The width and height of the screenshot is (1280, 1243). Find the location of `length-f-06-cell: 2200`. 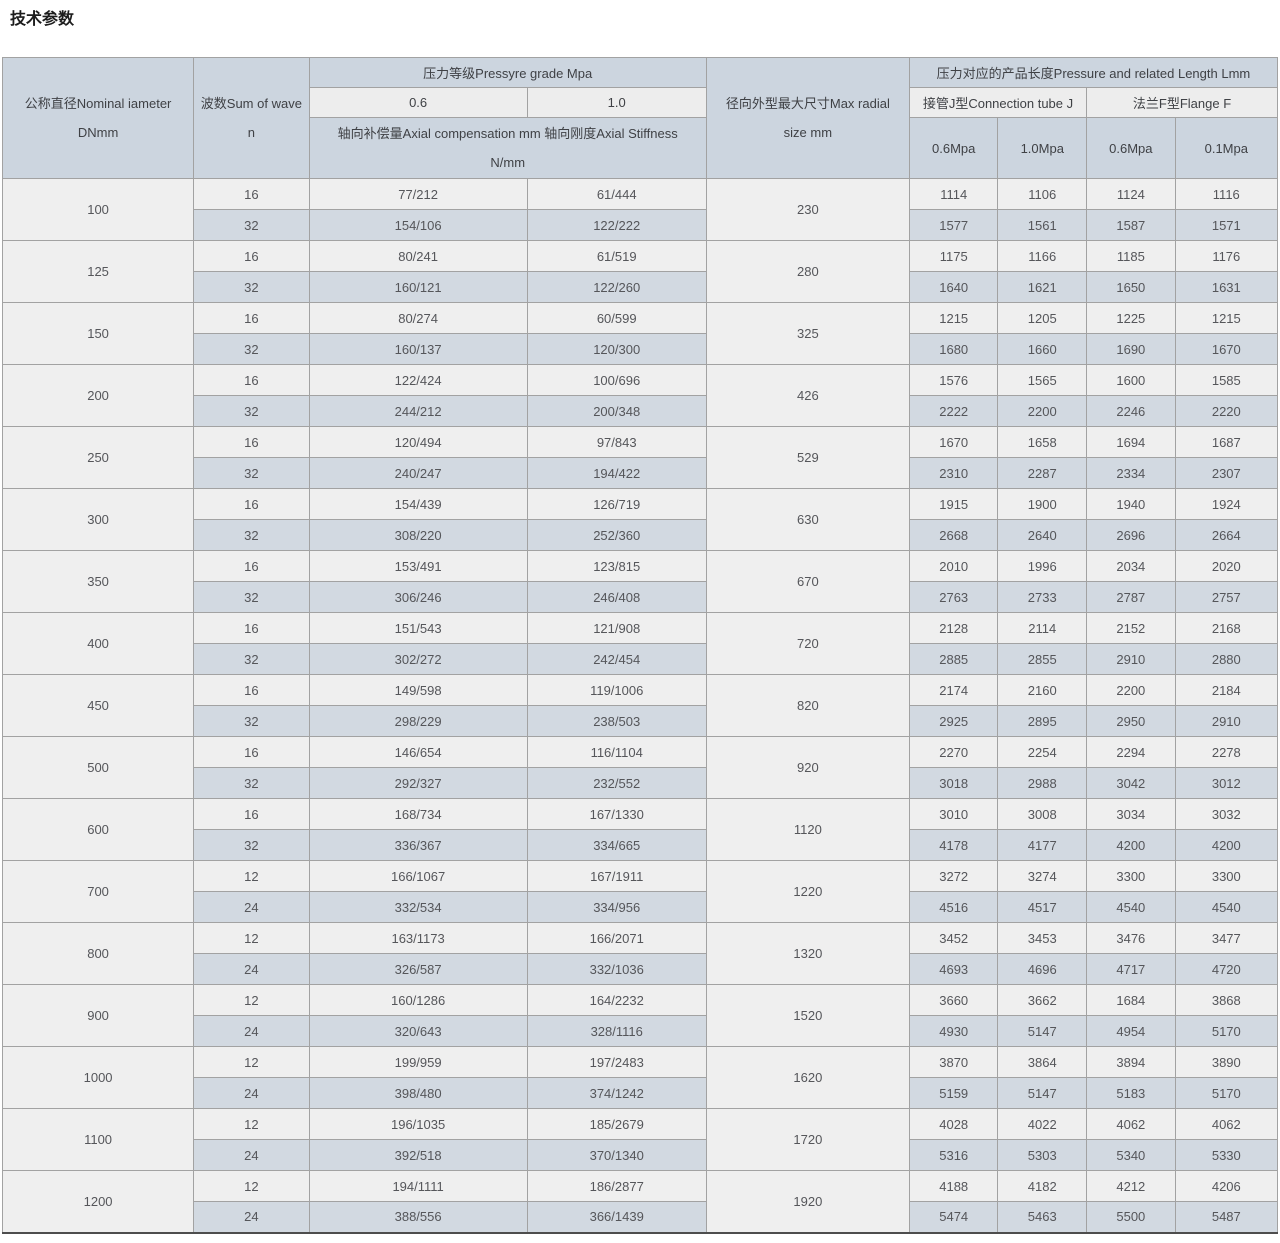

length-f-06-cell: 2200 is located at coordinates (1131, 690).